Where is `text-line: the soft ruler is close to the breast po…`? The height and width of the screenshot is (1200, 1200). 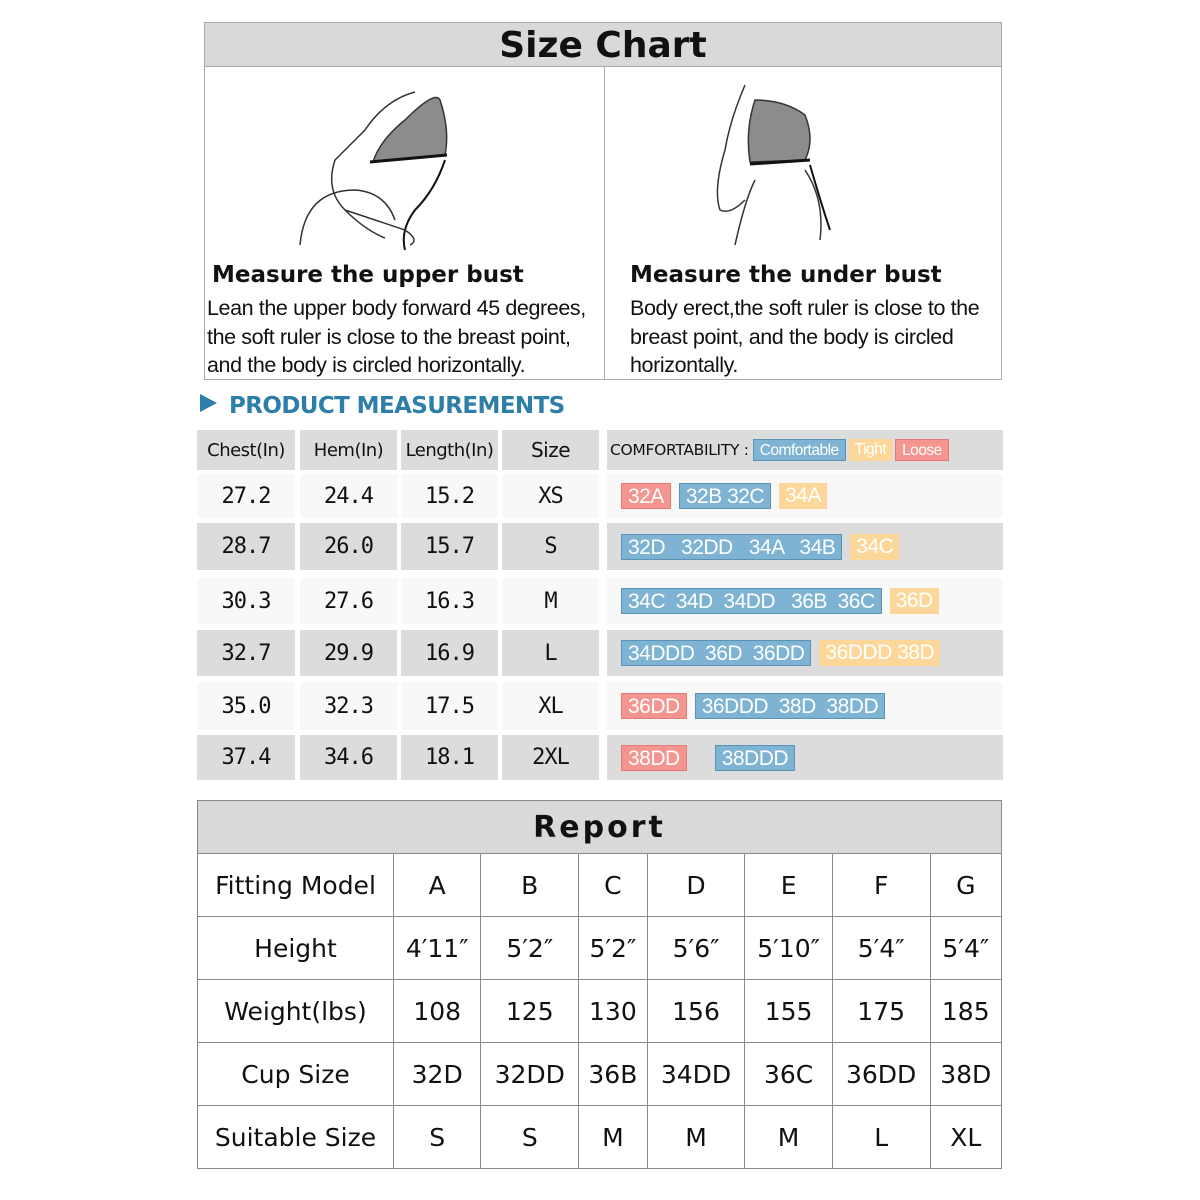 text-line: the soft ruler is close to the breast po… is located at coordinates (389, 336).